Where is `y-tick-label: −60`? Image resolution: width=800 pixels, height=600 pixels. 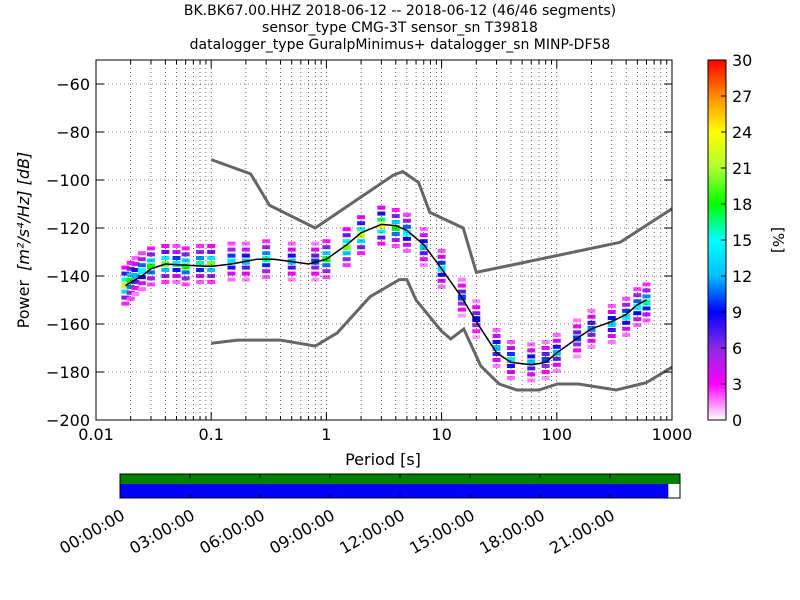
y-tick-label: −60 is located at coordinates (73, 84).